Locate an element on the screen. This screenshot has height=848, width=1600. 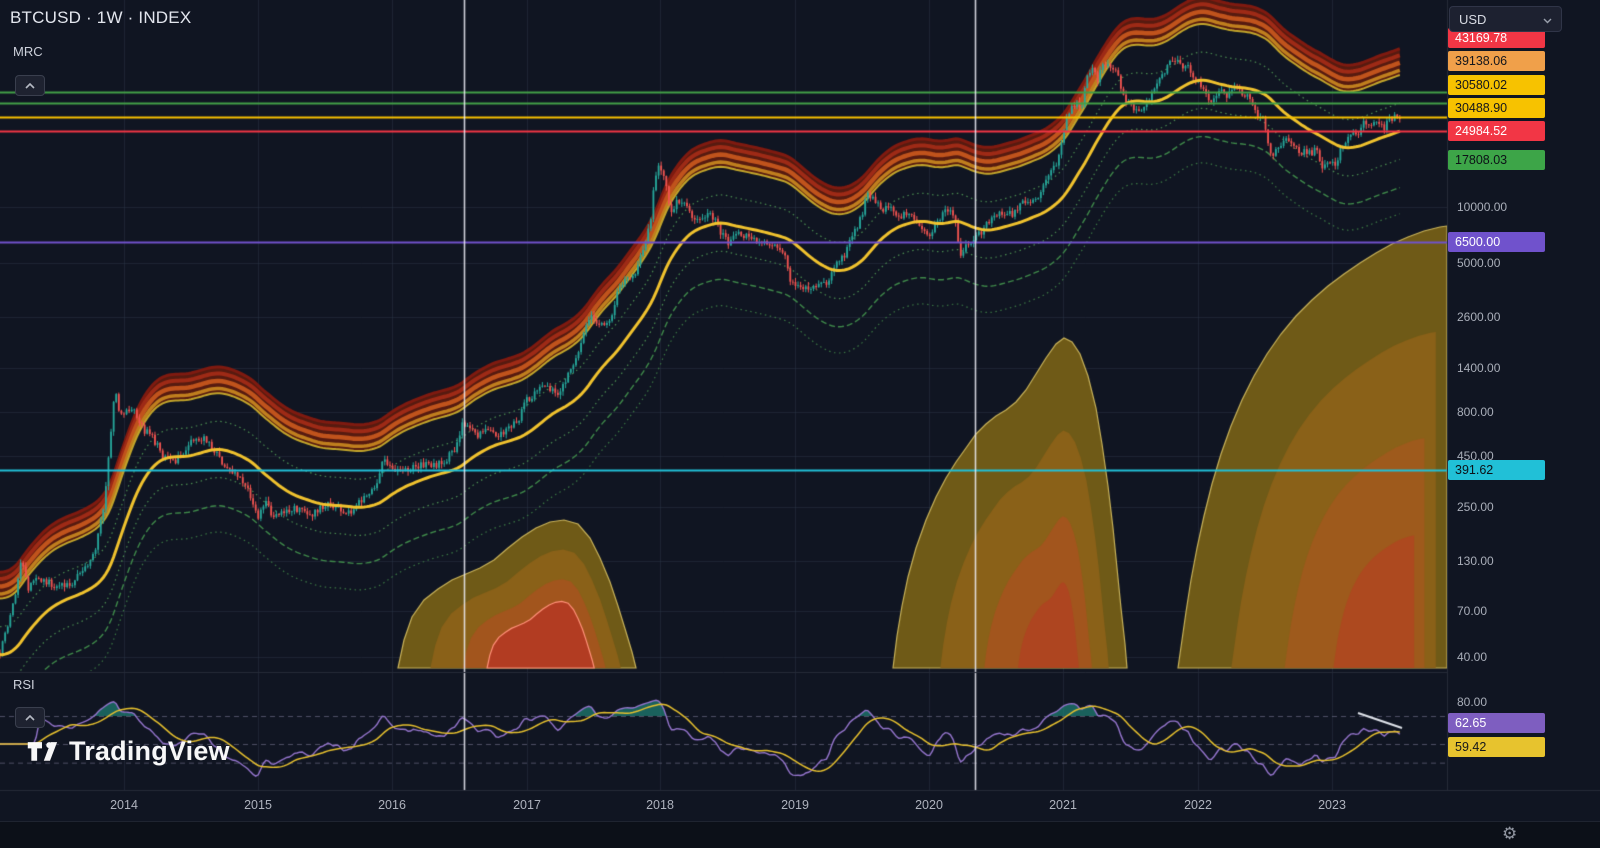
year-label: 2014 is located at coordinates (124, 805).